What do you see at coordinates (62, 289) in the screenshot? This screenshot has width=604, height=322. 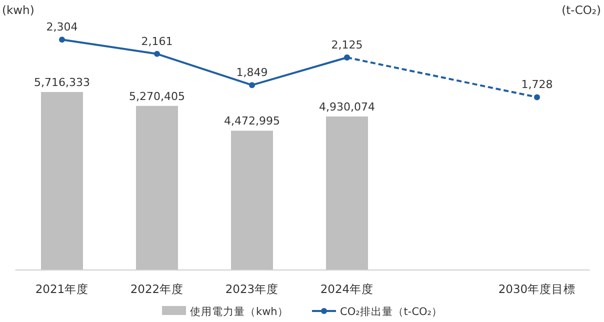 I see `x-tick-label: 2021年度` at bounding box center [62, 289].